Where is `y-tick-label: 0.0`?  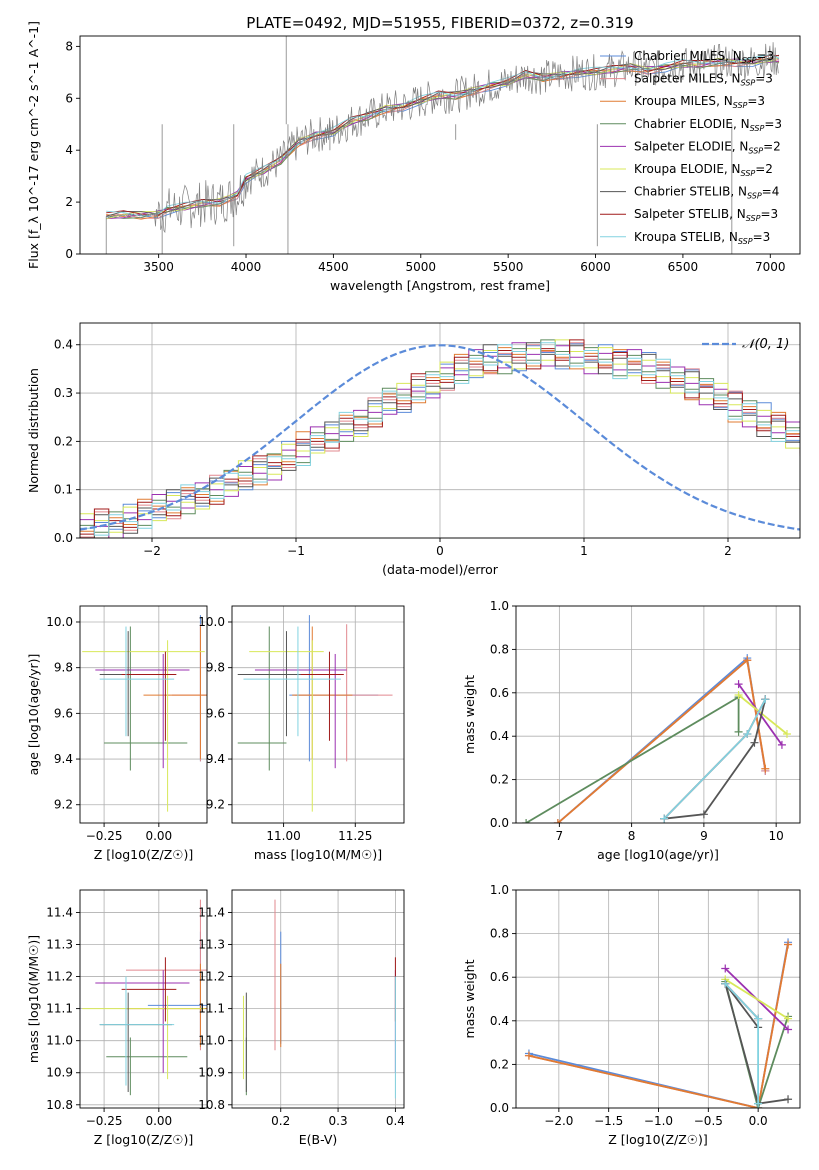 y-tick-label: 0.0 is located at coordinates (499, 823).